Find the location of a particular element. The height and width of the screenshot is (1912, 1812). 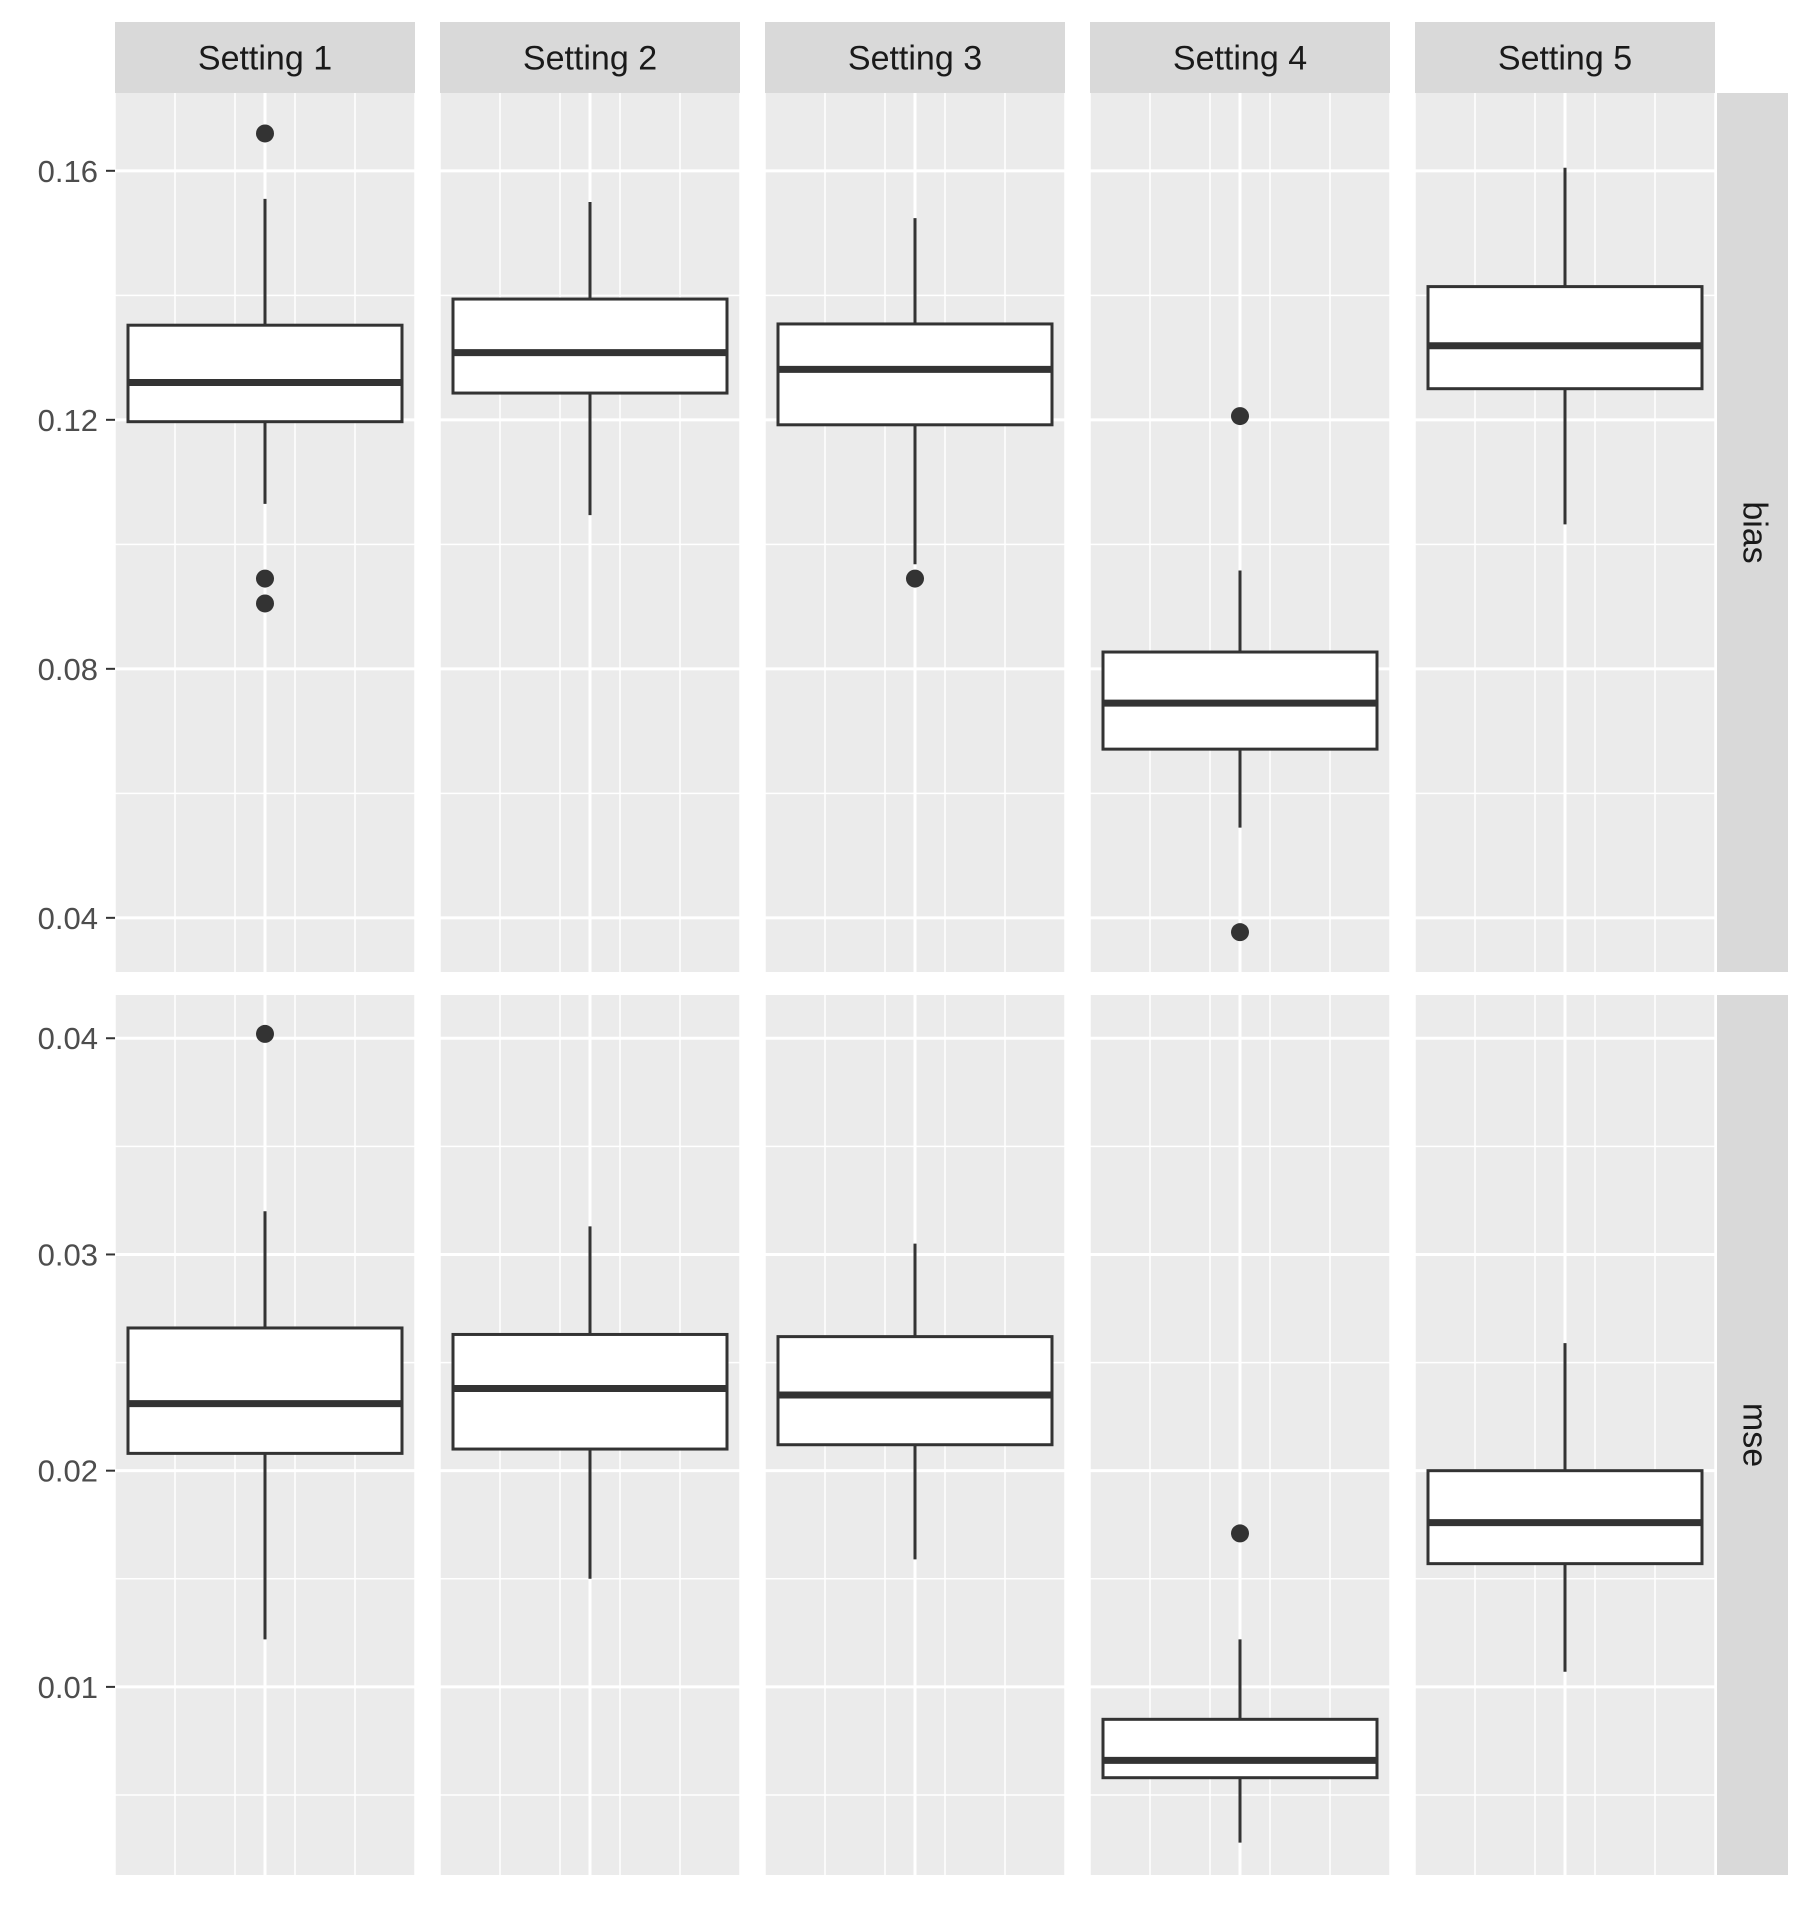

row-strips: bias mse is located at coordinates (1752, 984).